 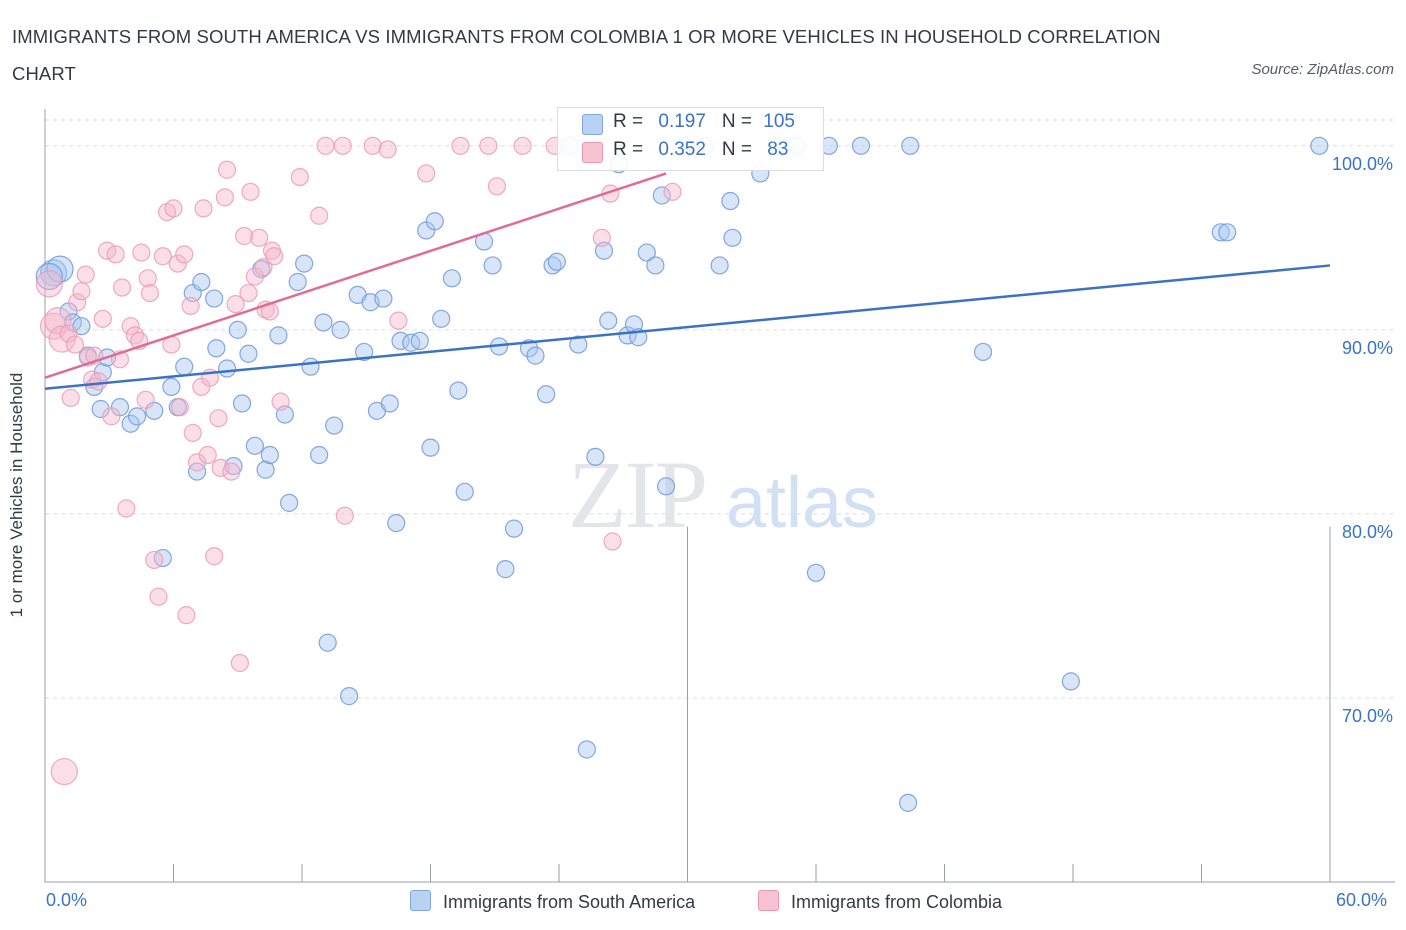 I want to click on y-tick-label-100: 100.0%, so click(x=1362, y=164).